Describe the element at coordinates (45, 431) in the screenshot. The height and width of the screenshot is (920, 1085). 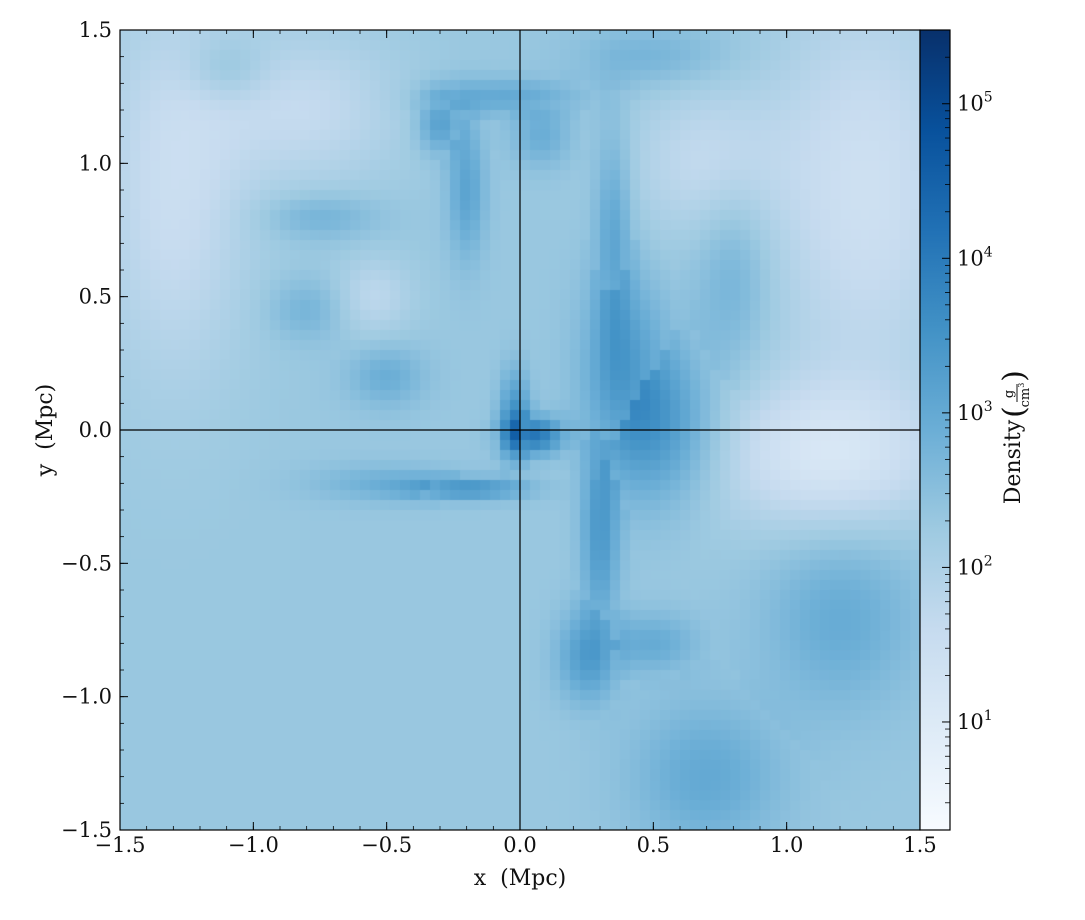
I see `y-axis-label: y (Mpc)` at that location.